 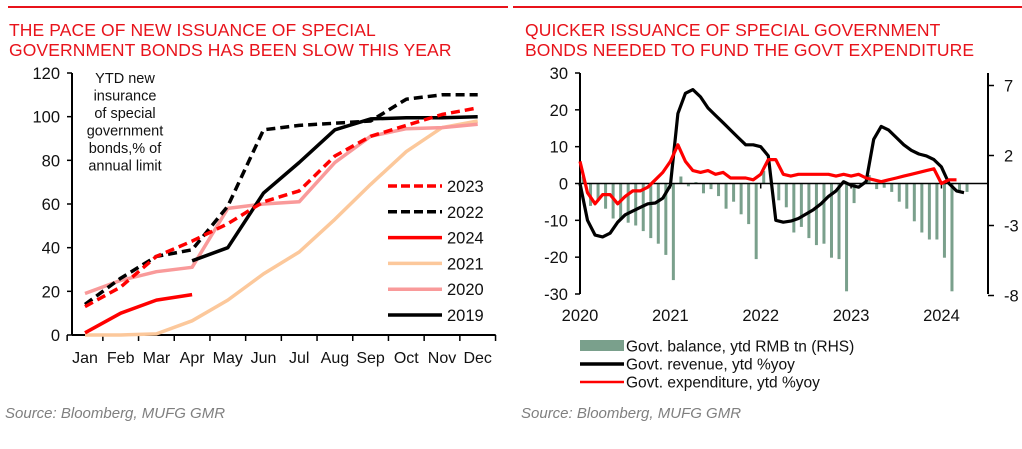 What do you see at coordinates (51, 249) in the screenshot?
I see `y-tick-label: 40` at bounding box center [51, 249].